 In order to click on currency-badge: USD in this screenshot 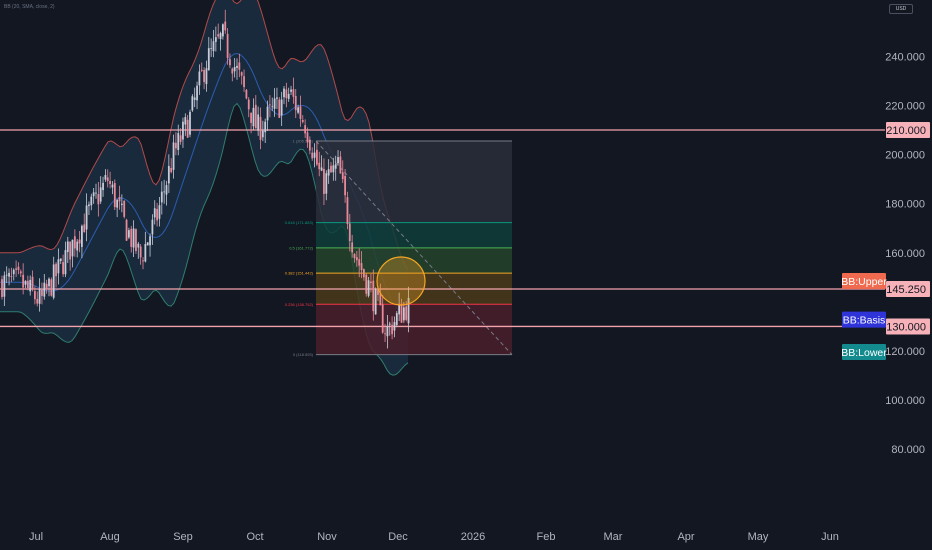, I will do `click(901, 9)`.